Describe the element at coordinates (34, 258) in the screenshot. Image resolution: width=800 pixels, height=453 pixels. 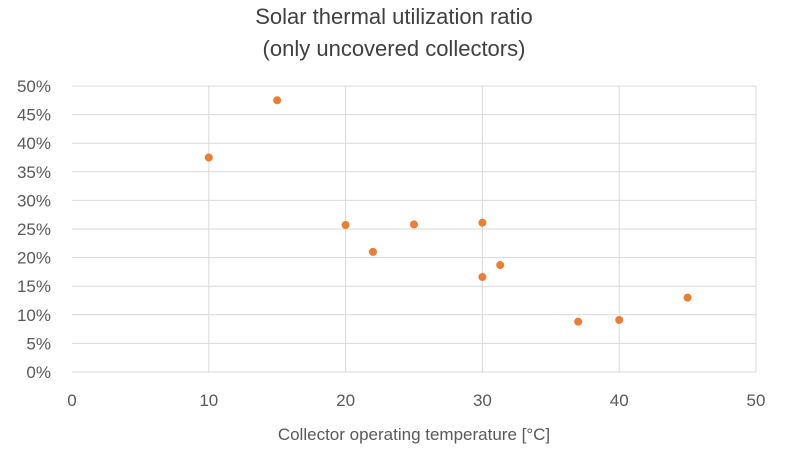
I see `y-tick-label: 20%` at that location.